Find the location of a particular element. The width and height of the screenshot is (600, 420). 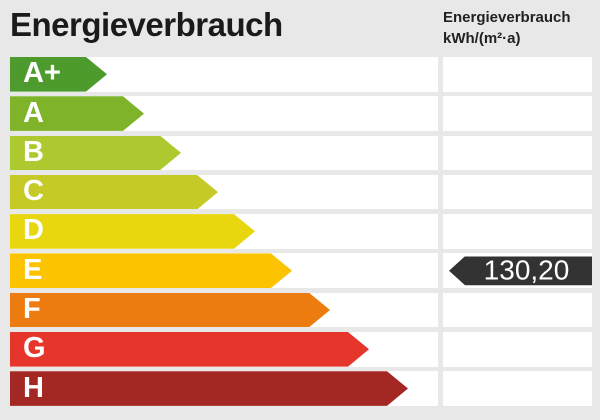

energy-class-arrow: H is located at coordinates (209, 388).